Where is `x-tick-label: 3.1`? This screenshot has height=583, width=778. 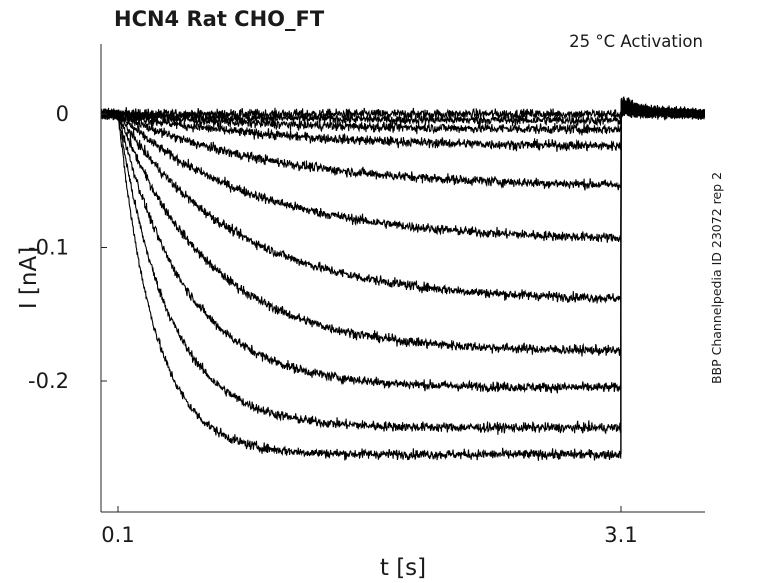 x-tick-label: 3.1 is located at coordinates (620, 535).